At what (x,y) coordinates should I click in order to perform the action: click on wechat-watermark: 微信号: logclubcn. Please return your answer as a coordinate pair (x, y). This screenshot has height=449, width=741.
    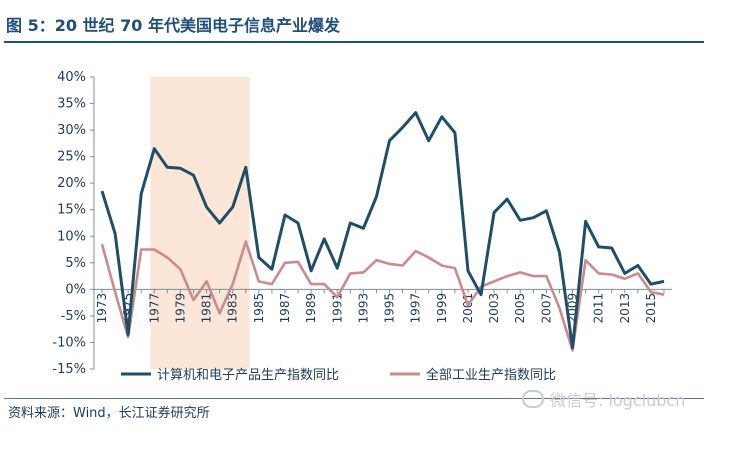
    Looking at the image, I should click on (603, 399).